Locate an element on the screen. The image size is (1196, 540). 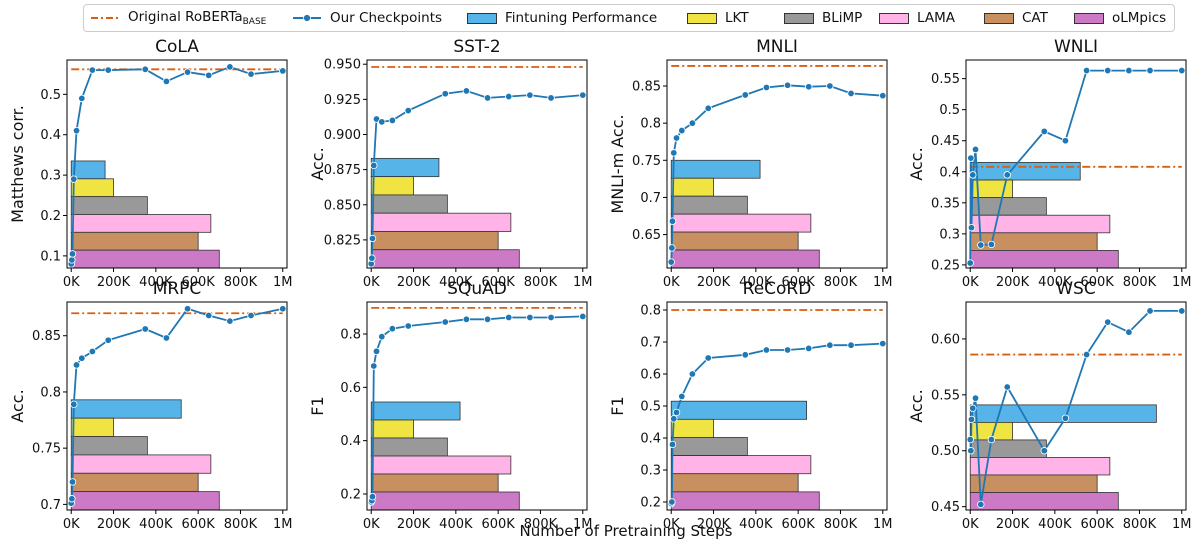
subplot-title: MRPC is located at coordinates (177, 289).